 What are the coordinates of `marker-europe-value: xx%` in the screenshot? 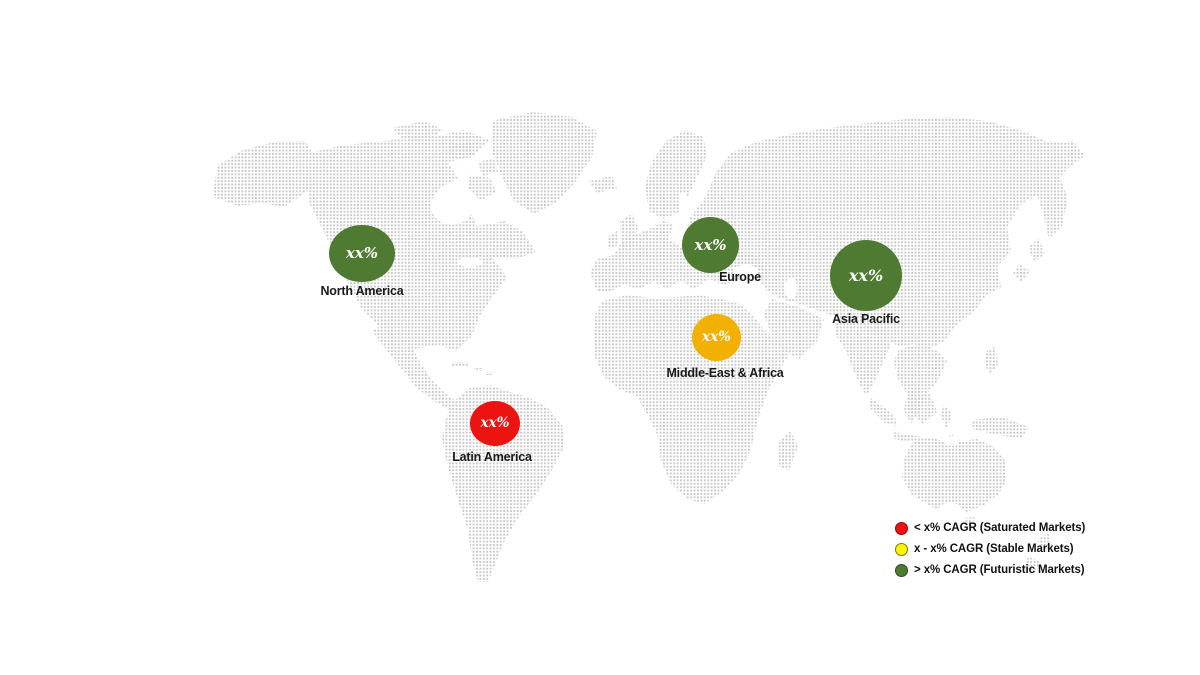 It's located at (710, 244).